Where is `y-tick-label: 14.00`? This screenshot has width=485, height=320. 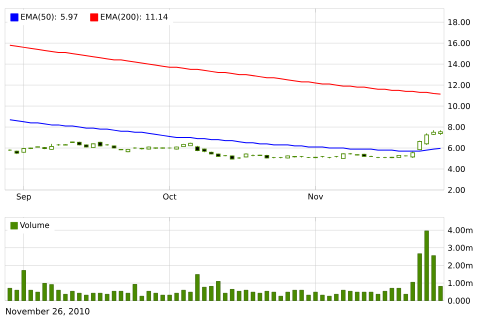 y-tick-label: 14.00 is located at coordinates (459, 64).